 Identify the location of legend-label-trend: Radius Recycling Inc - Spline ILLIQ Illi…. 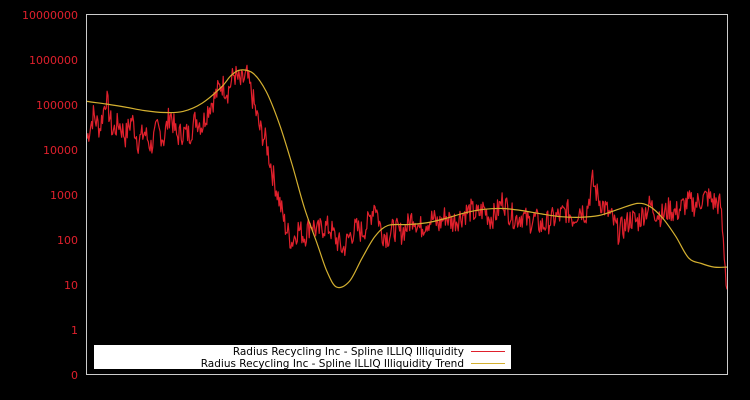
(332, 364).